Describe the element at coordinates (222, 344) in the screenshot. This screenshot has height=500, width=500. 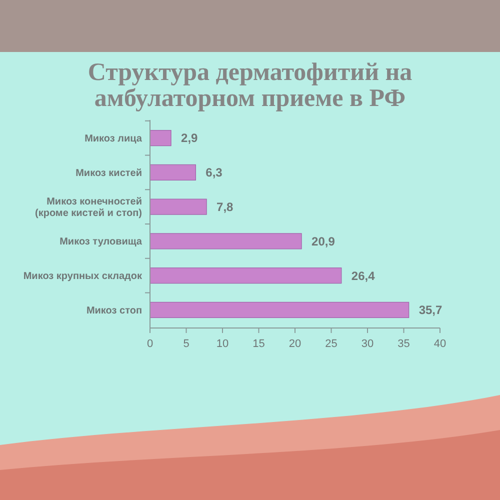
I see `x-tick-label: 10` at that location.